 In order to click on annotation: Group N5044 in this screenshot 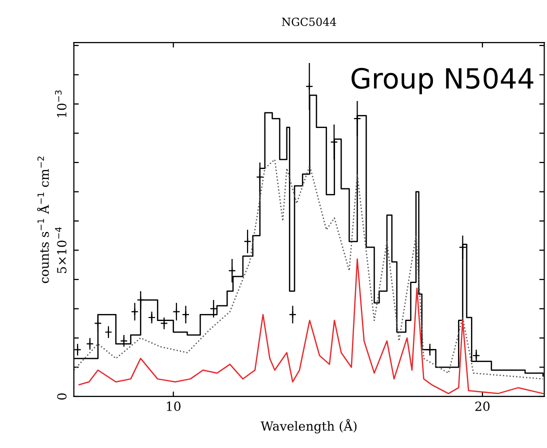, I will do `click(443, 81)`.